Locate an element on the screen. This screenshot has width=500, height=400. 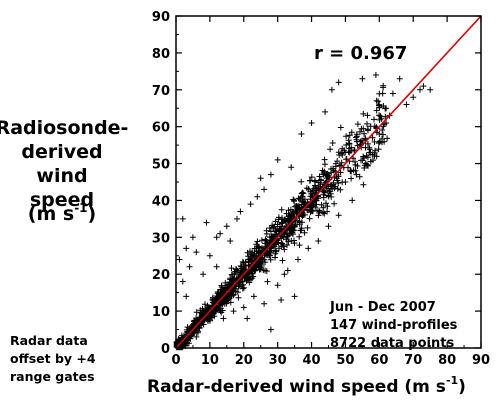
y-tick-label-40: 40 is located at coordinates (161, 201).